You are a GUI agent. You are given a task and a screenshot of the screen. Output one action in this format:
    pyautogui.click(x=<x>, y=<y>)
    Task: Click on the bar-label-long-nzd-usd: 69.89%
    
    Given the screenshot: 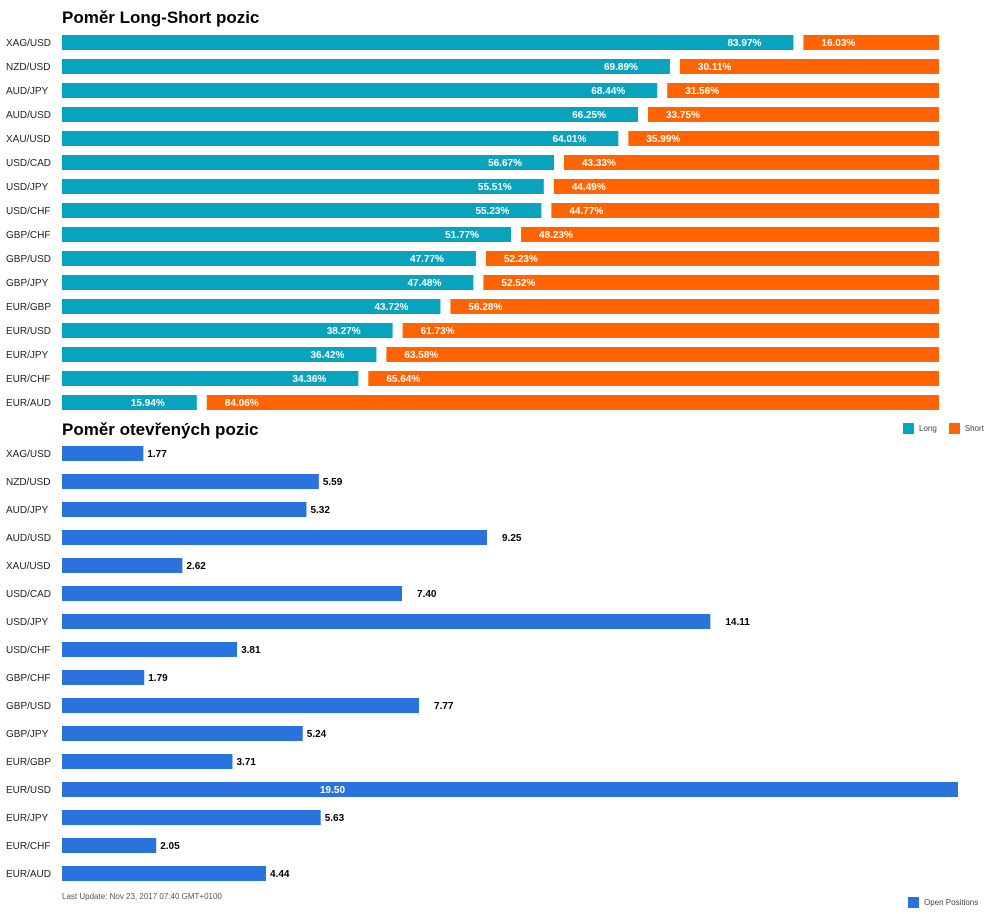 What is the action you would take?
    pyautogui.click(x=621, y=67)
    